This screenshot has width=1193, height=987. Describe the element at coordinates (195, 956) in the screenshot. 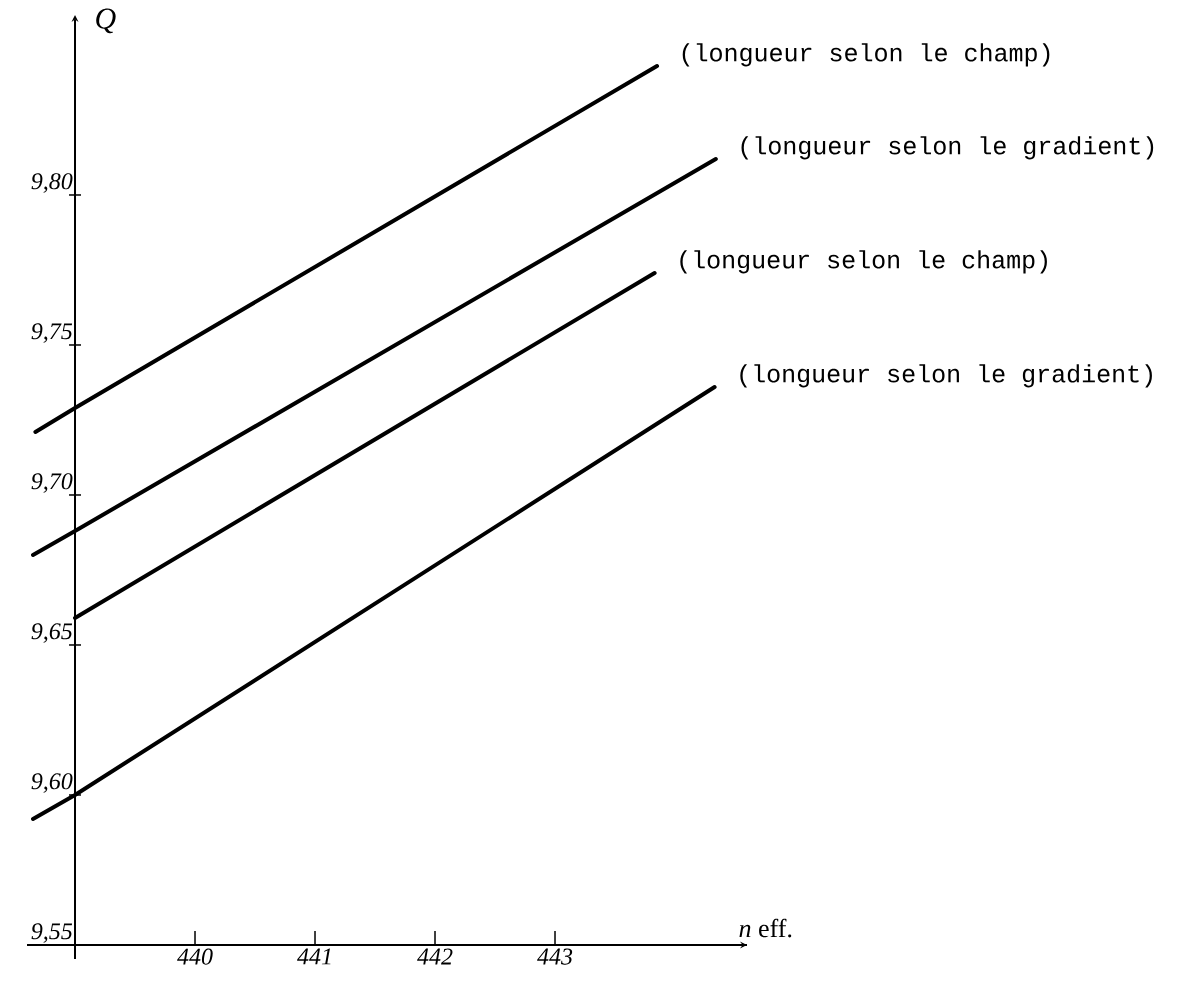

I see `x-tick-label: 440` at that location.